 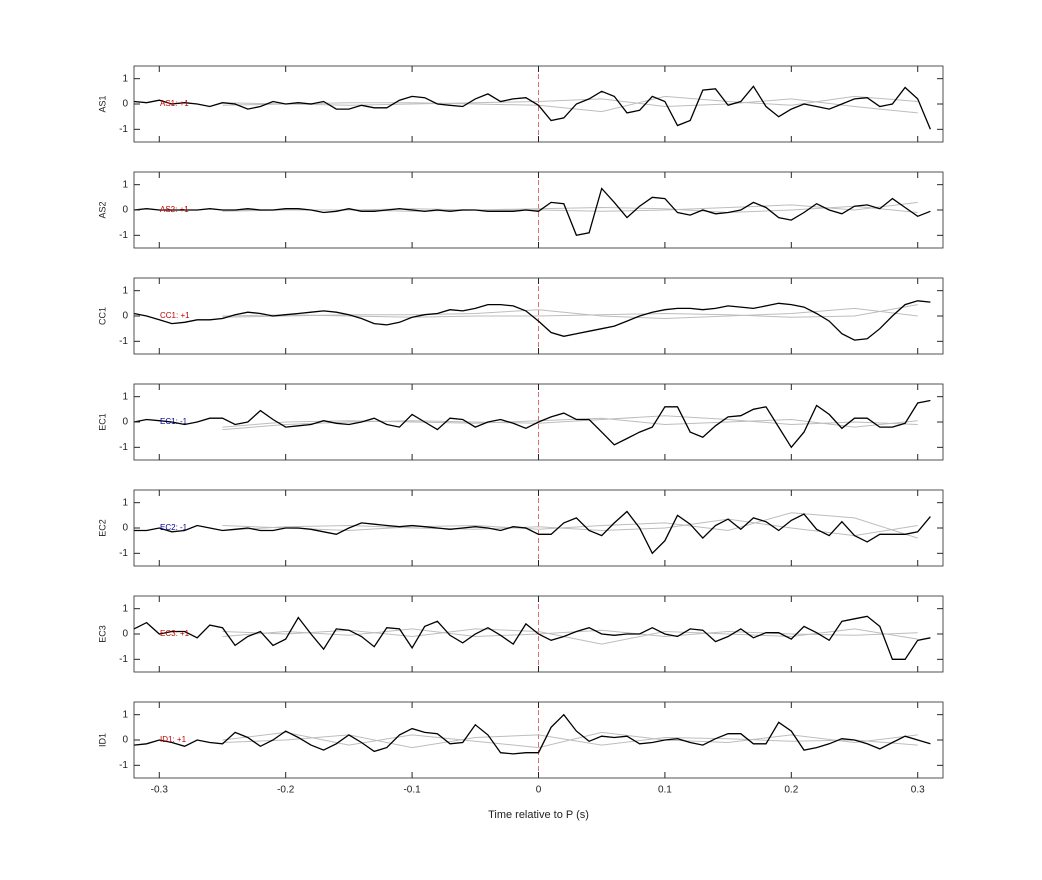 What do you see at coordinates (538, 815) in the screenshot?
I see `x-axis-label: Time relative to P (s)` at bounding box center [538, 815].